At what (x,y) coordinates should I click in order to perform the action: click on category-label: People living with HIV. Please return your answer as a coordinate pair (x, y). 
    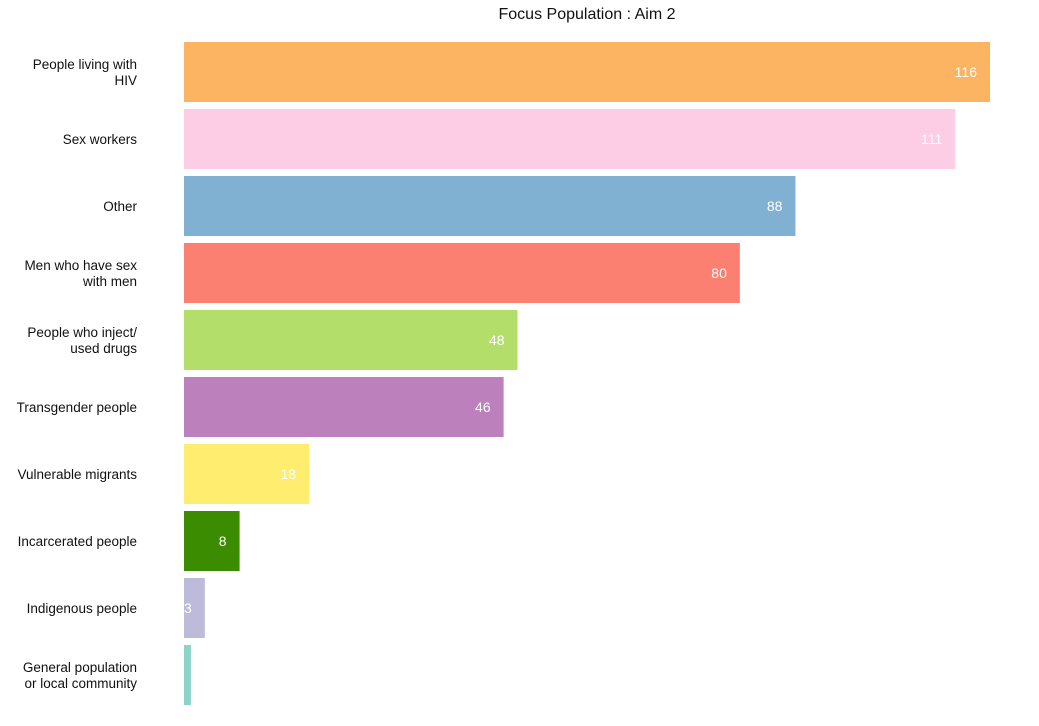
    Looking at the image, I should click on (85, 72).